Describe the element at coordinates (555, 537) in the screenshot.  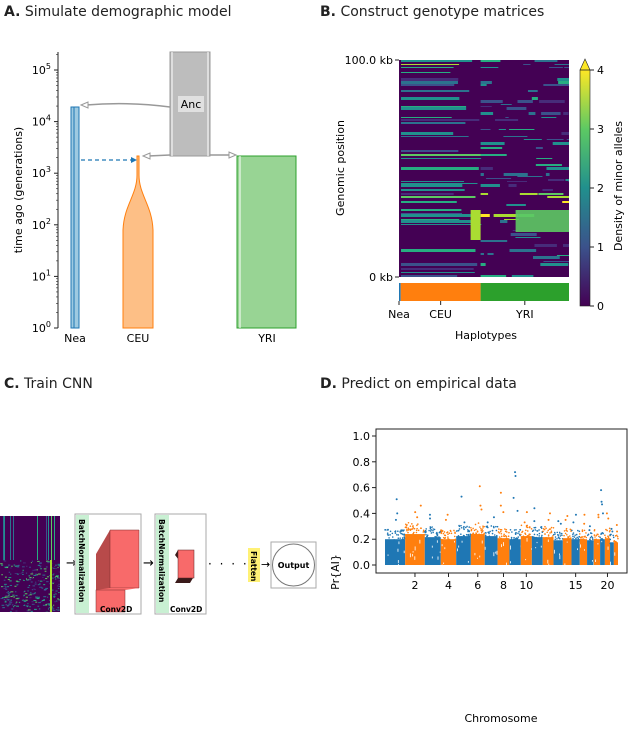
I see `chr-13-point` at that location.